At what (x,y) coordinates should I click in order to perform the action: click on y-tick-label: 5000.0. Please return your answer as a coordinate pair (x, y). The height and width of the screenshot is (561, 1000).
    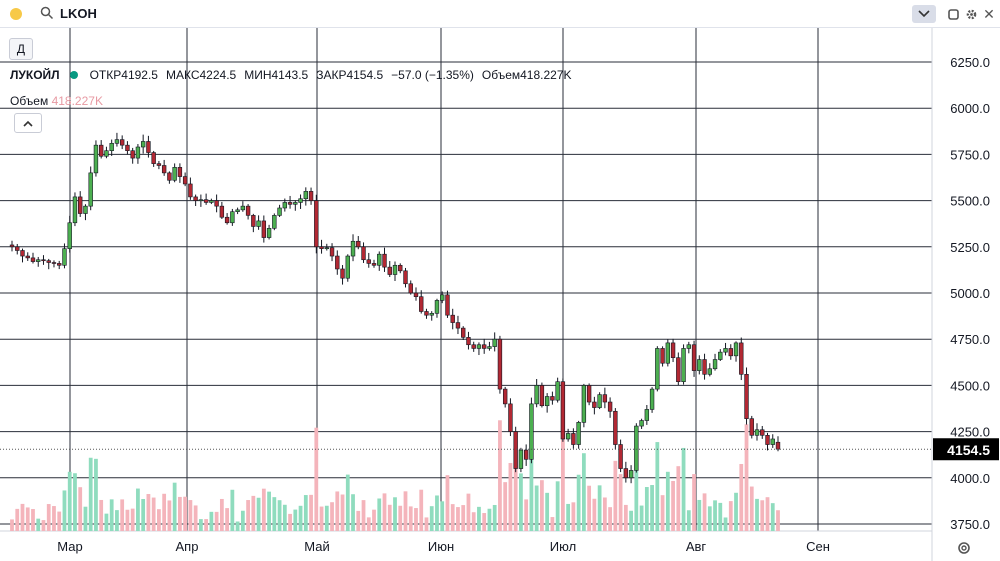
    Looking at the image, I should click on (970, 293).